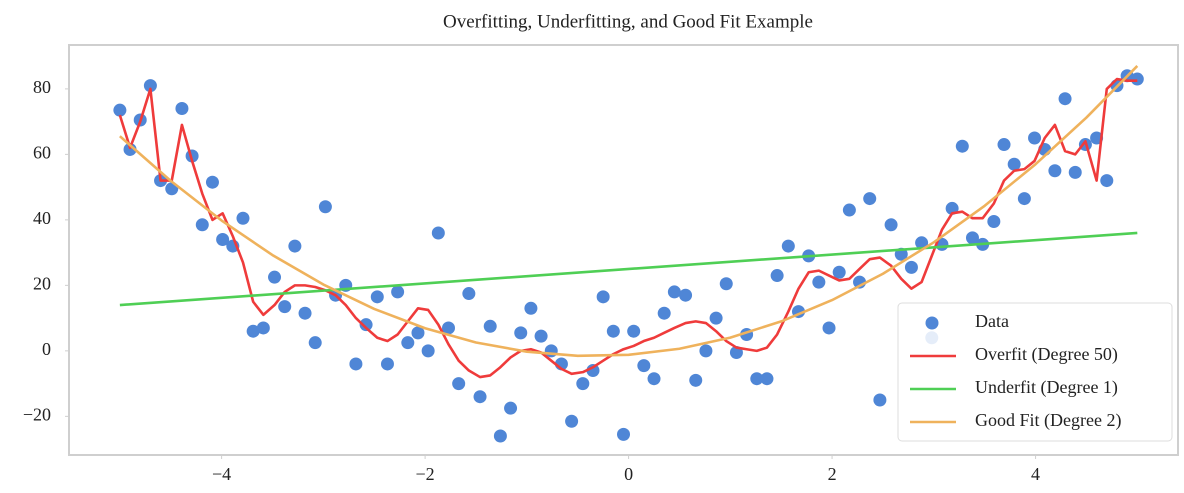 The image size is (1184, 493). I want to click on x-tick-label: −4, so click(221, 474).